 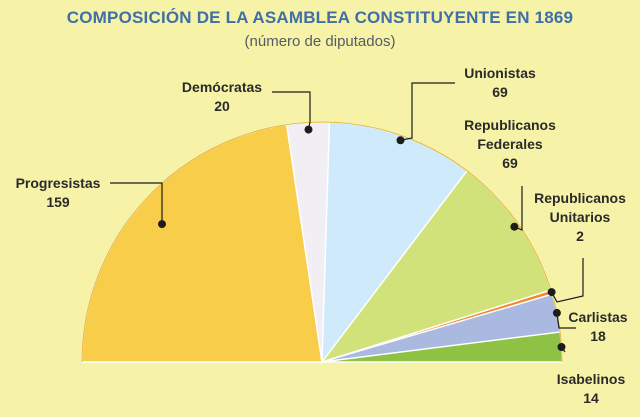 I want to click on leader-line-republicanos-unitarios, so click(x=567, y=280).